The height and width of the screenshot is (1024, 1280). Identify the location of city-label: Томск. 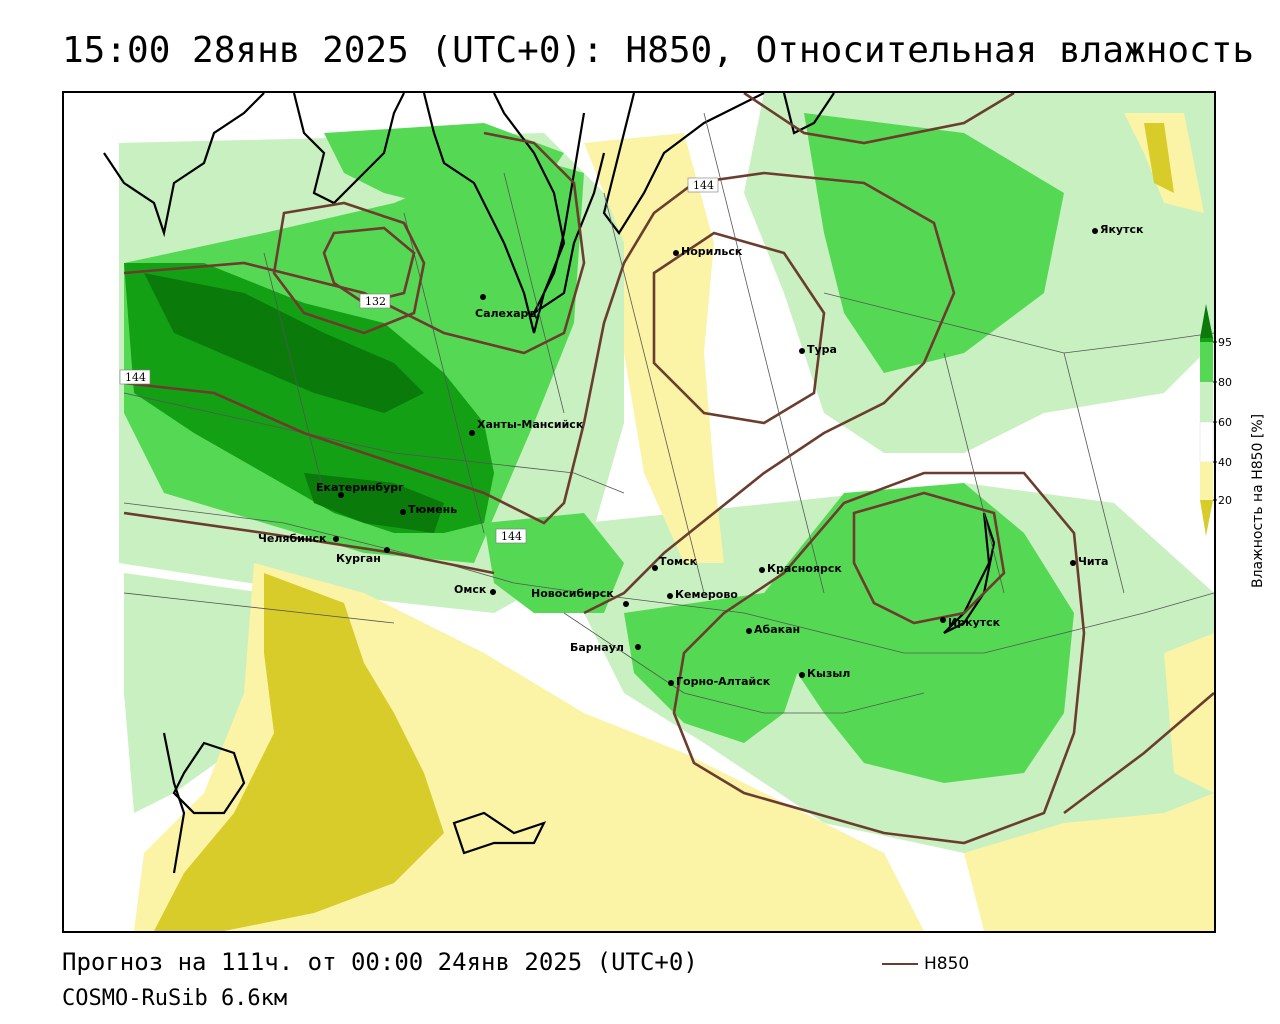
(678, 561).